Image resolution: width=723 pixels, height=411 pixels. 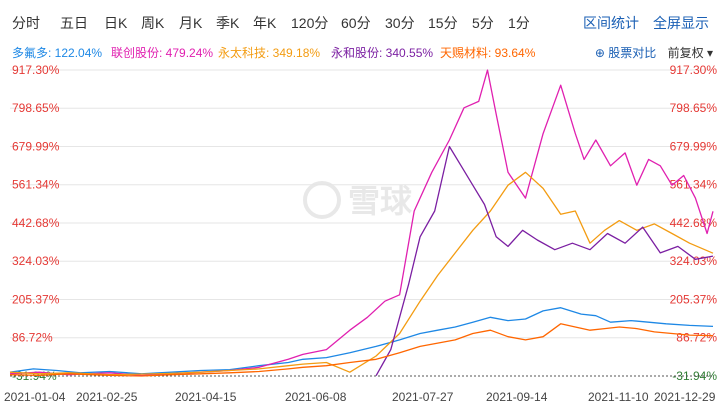 I want to click on tab-month-k: 月K, so click(x=191, y=23).